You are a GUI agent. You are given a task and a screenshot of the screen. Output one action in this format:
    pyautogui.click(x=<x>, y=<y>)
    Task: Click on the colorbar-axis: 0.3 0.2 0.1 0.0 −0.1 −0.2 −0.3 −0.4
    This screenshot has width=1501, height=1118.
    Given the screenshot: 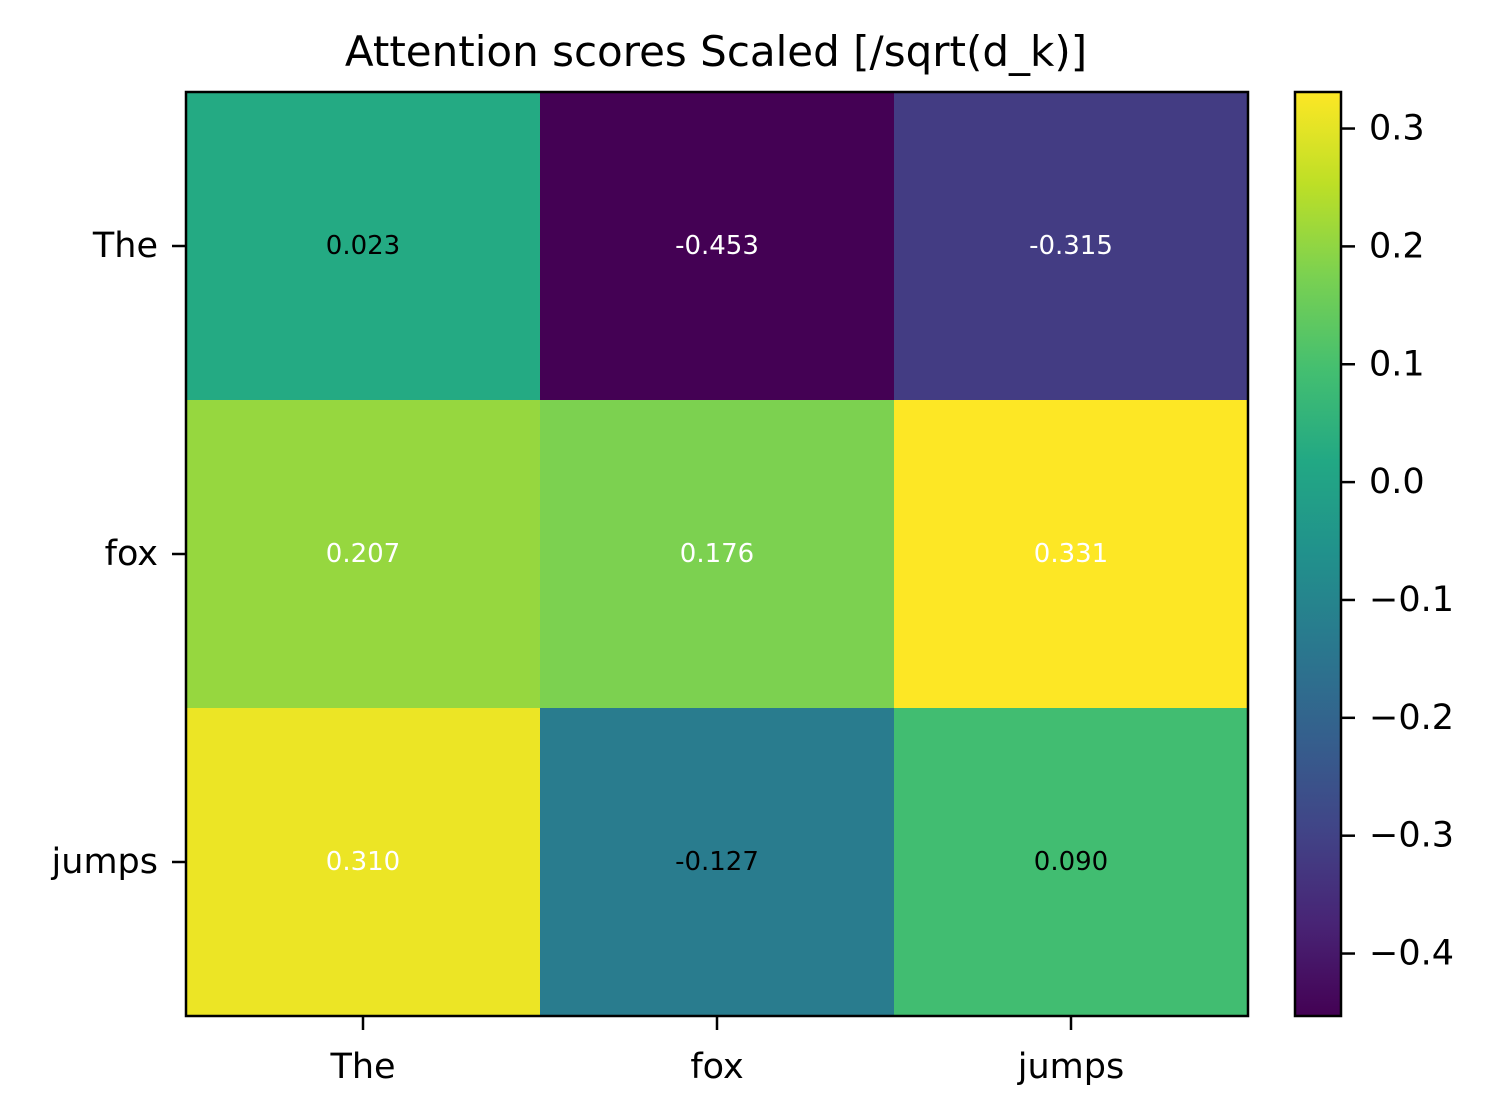 What is the action you would take?
    pyautogui.click(x=1397, y=541)
    